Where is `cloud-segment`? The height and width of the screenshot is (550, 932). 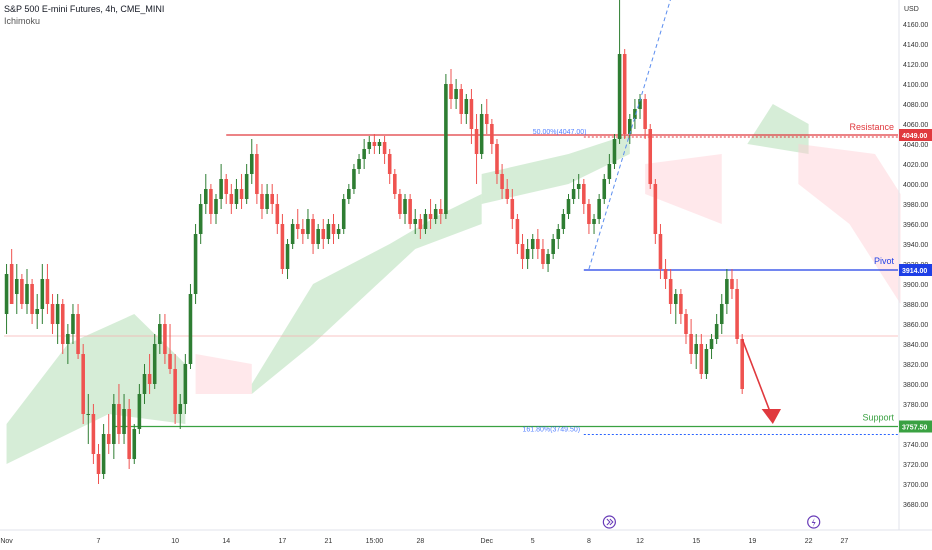
cloud-segment is located at coordinates (849, 224).